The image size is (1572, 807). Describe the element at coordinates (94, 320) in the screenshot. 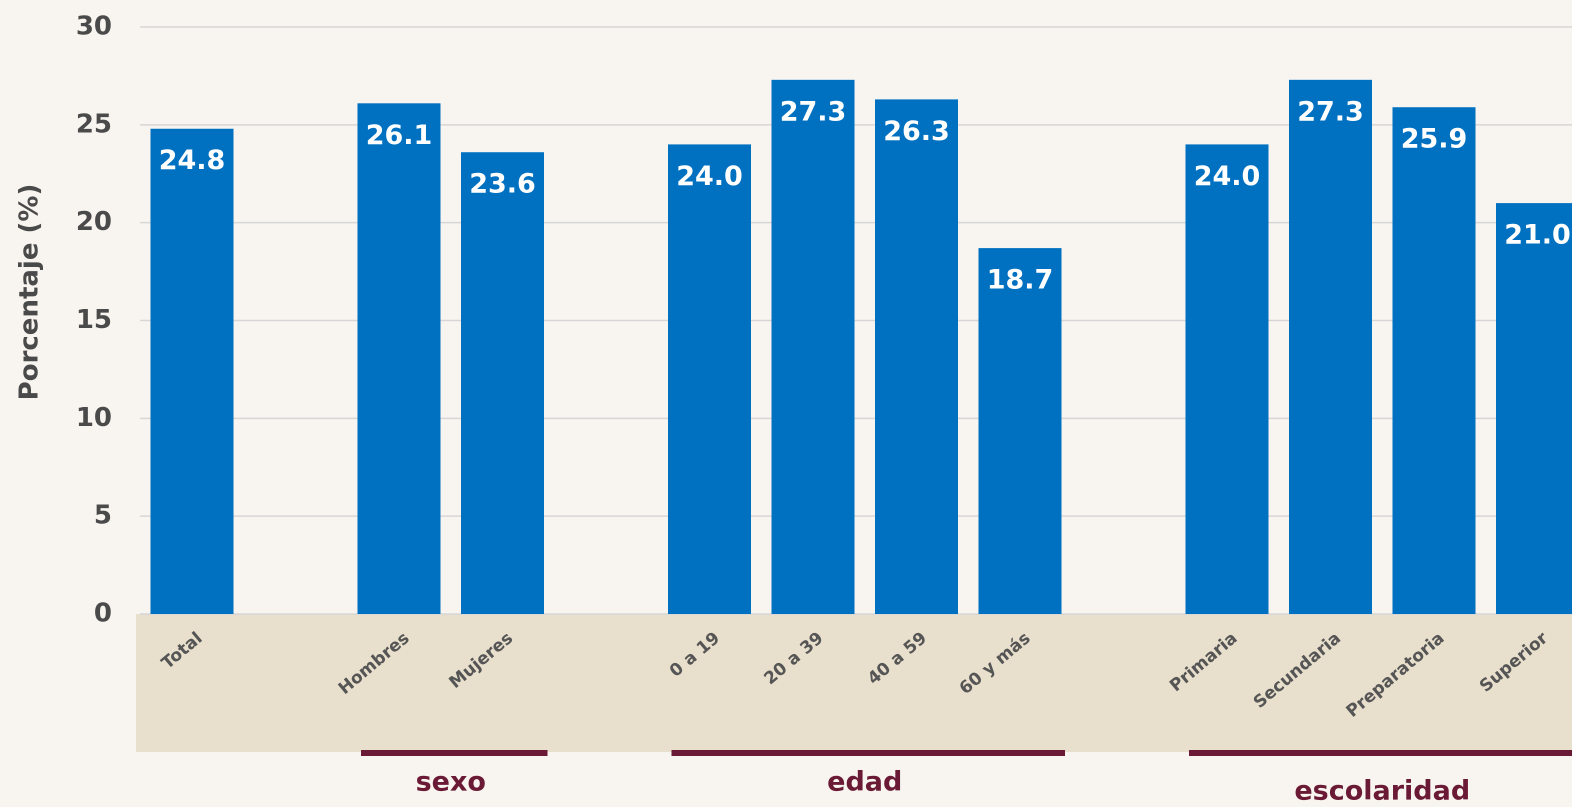

I see `y-tick-label: 15` at that location.